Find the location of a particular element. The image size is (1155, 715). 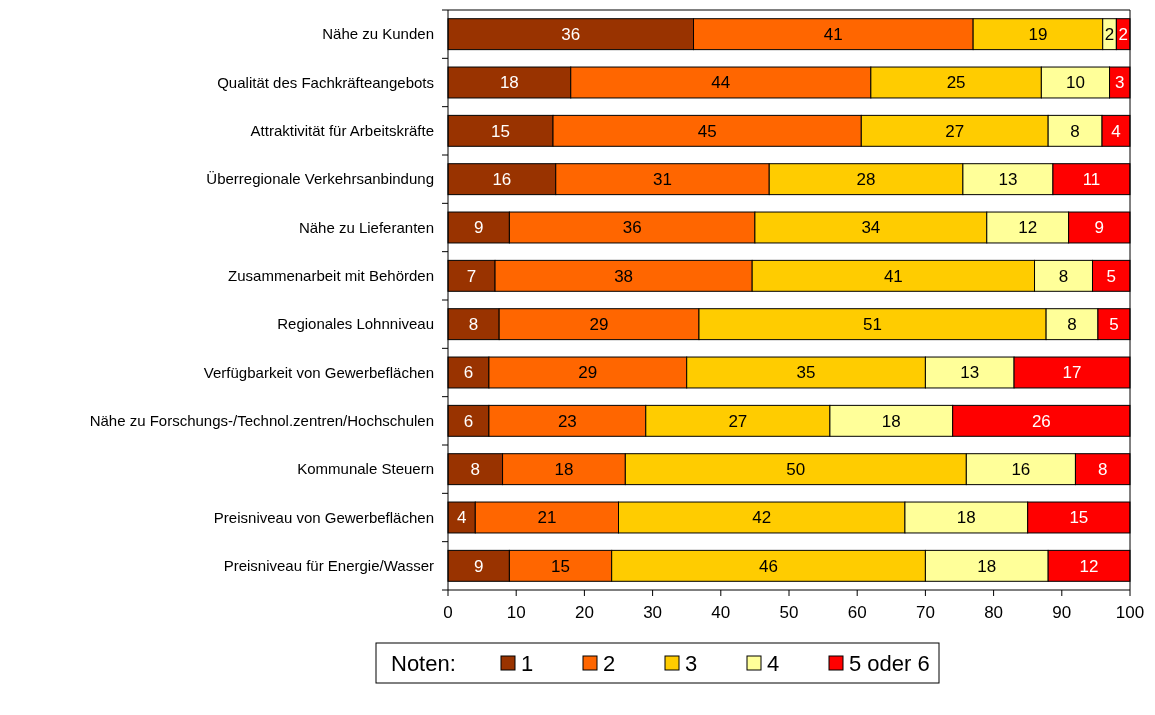

x-tick-label: 80 is located at coordinates (994, 612).